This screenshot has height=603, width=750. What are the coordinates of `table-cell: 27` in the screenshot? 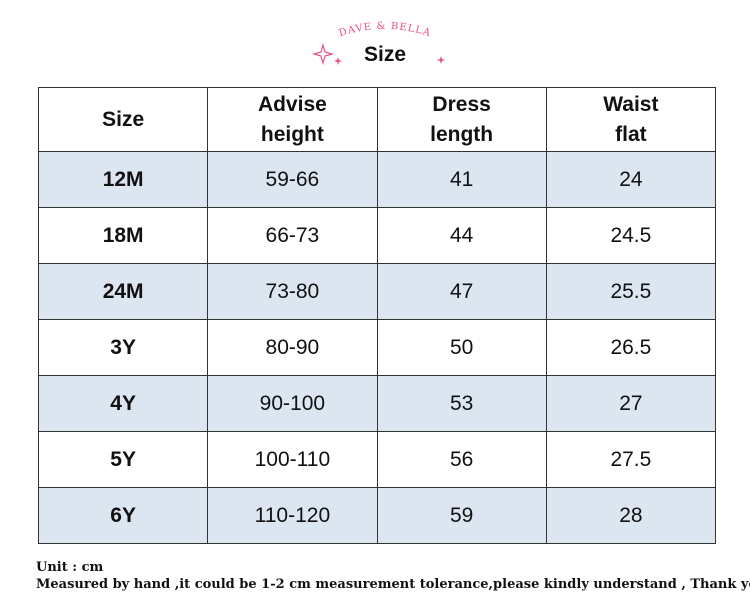 It's located at (631, 403).